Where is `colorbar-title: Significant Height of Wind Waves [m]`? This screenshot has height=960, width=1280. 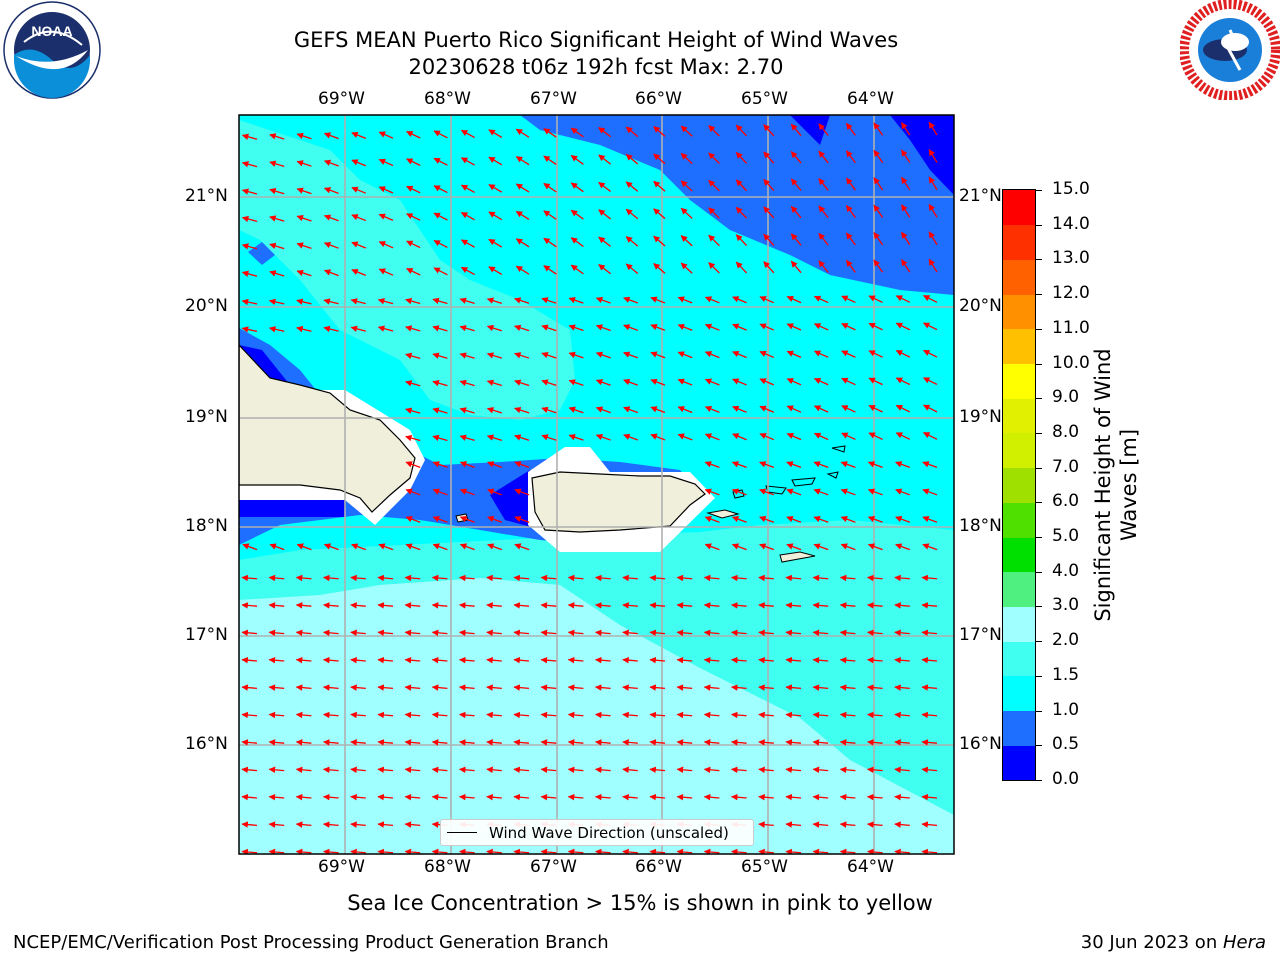
colorbar-title: Significant Height of Wind Waves [m] is located at coordinates (1116, 484).